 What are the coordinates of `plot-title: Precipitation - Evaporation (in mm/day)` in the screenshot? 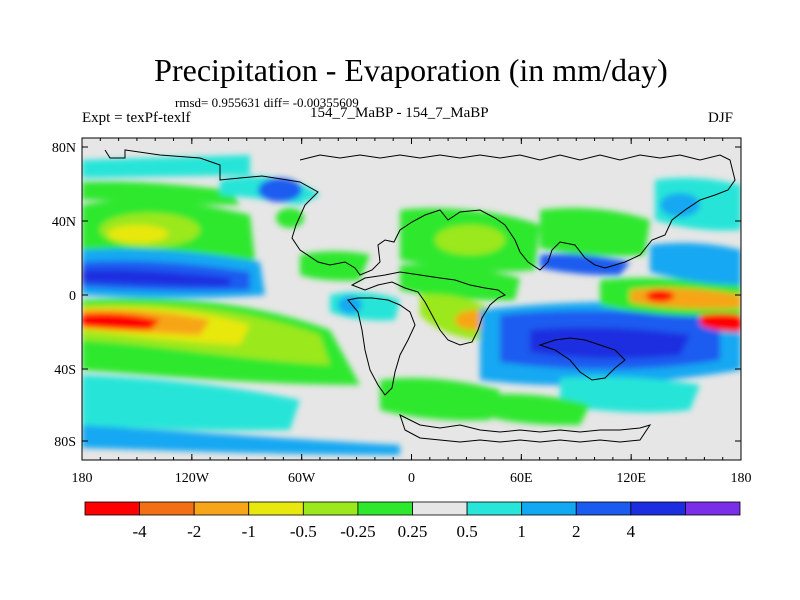 It's located at (411, 70).